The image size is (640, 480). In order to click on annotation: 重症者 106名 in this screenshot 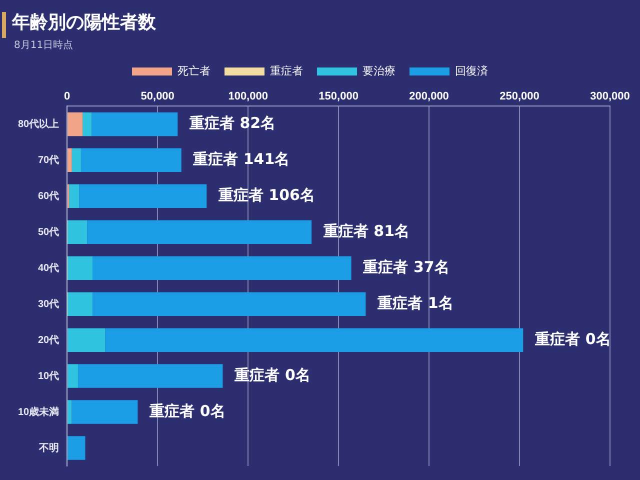, I will do `click(266, 195)`.